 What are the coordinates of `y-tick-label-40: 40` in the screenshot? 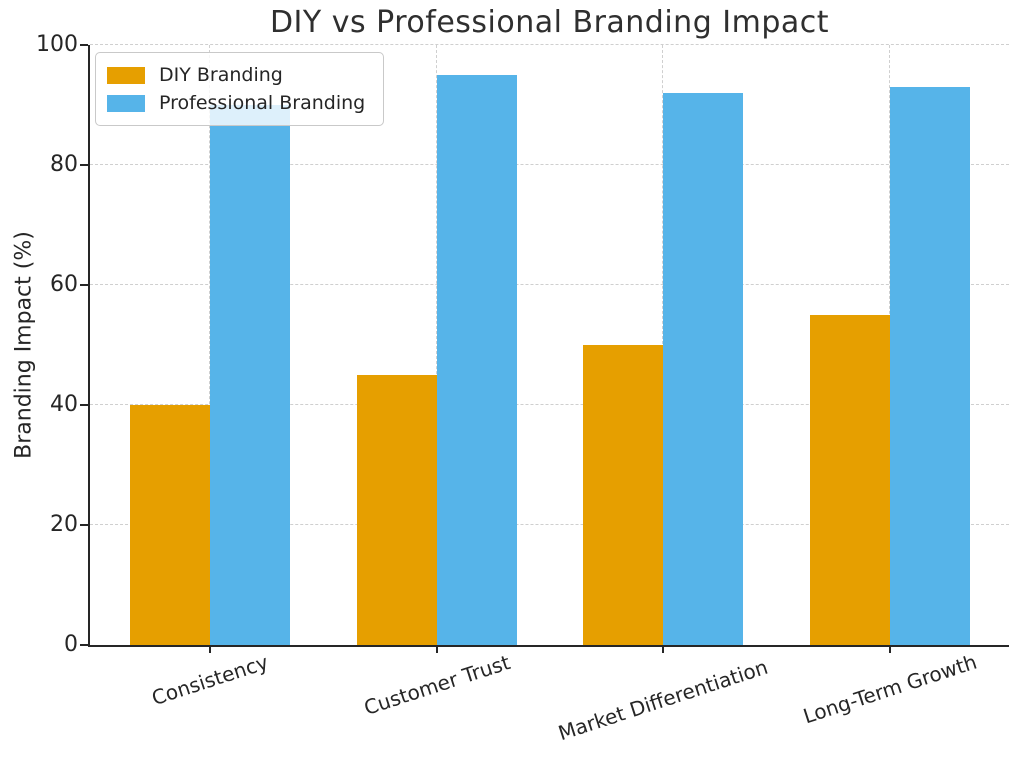 It's located at (64, 404).